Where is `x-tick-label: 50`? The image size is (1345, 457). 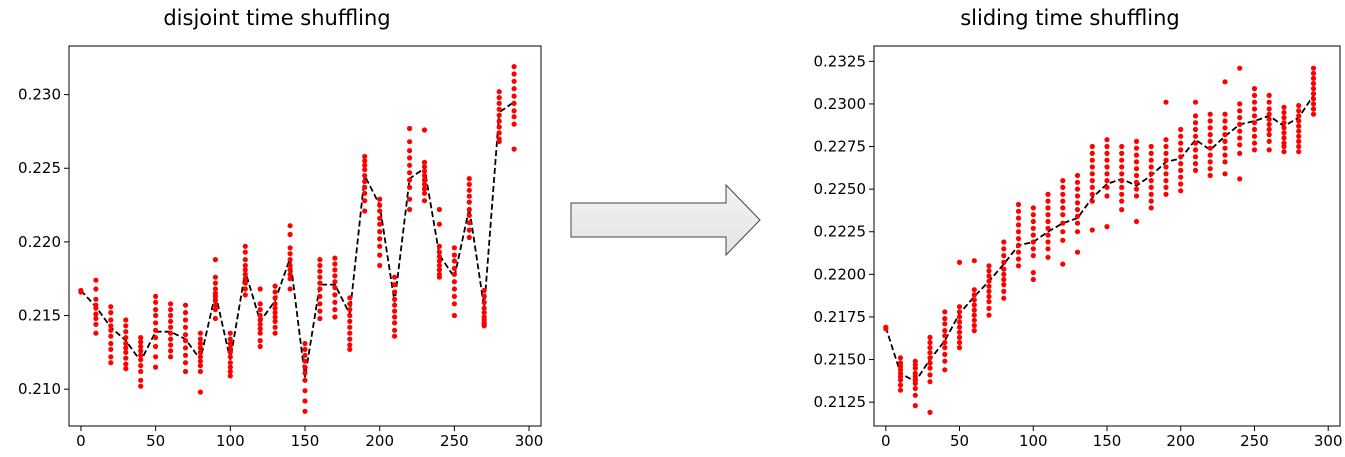
x-tick-label: 50 is located at coordinates (959, 441).